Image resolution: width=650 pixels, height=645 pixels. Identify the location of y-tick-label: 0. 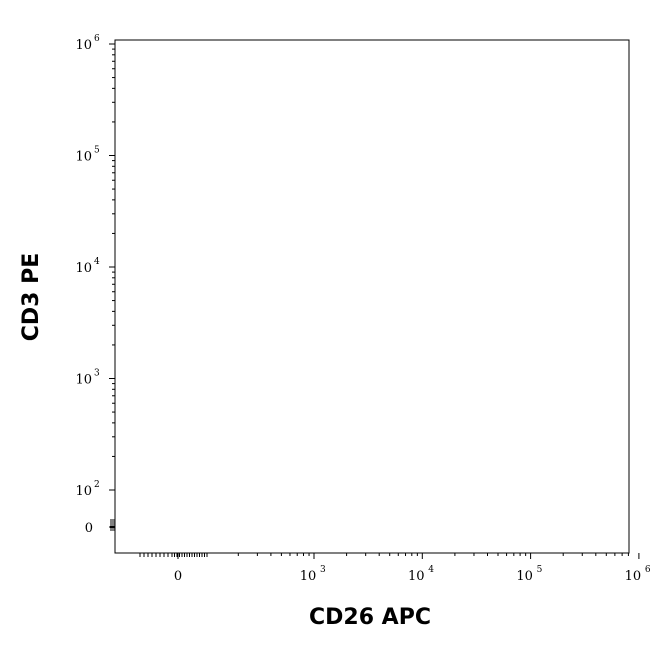
(89, 528).